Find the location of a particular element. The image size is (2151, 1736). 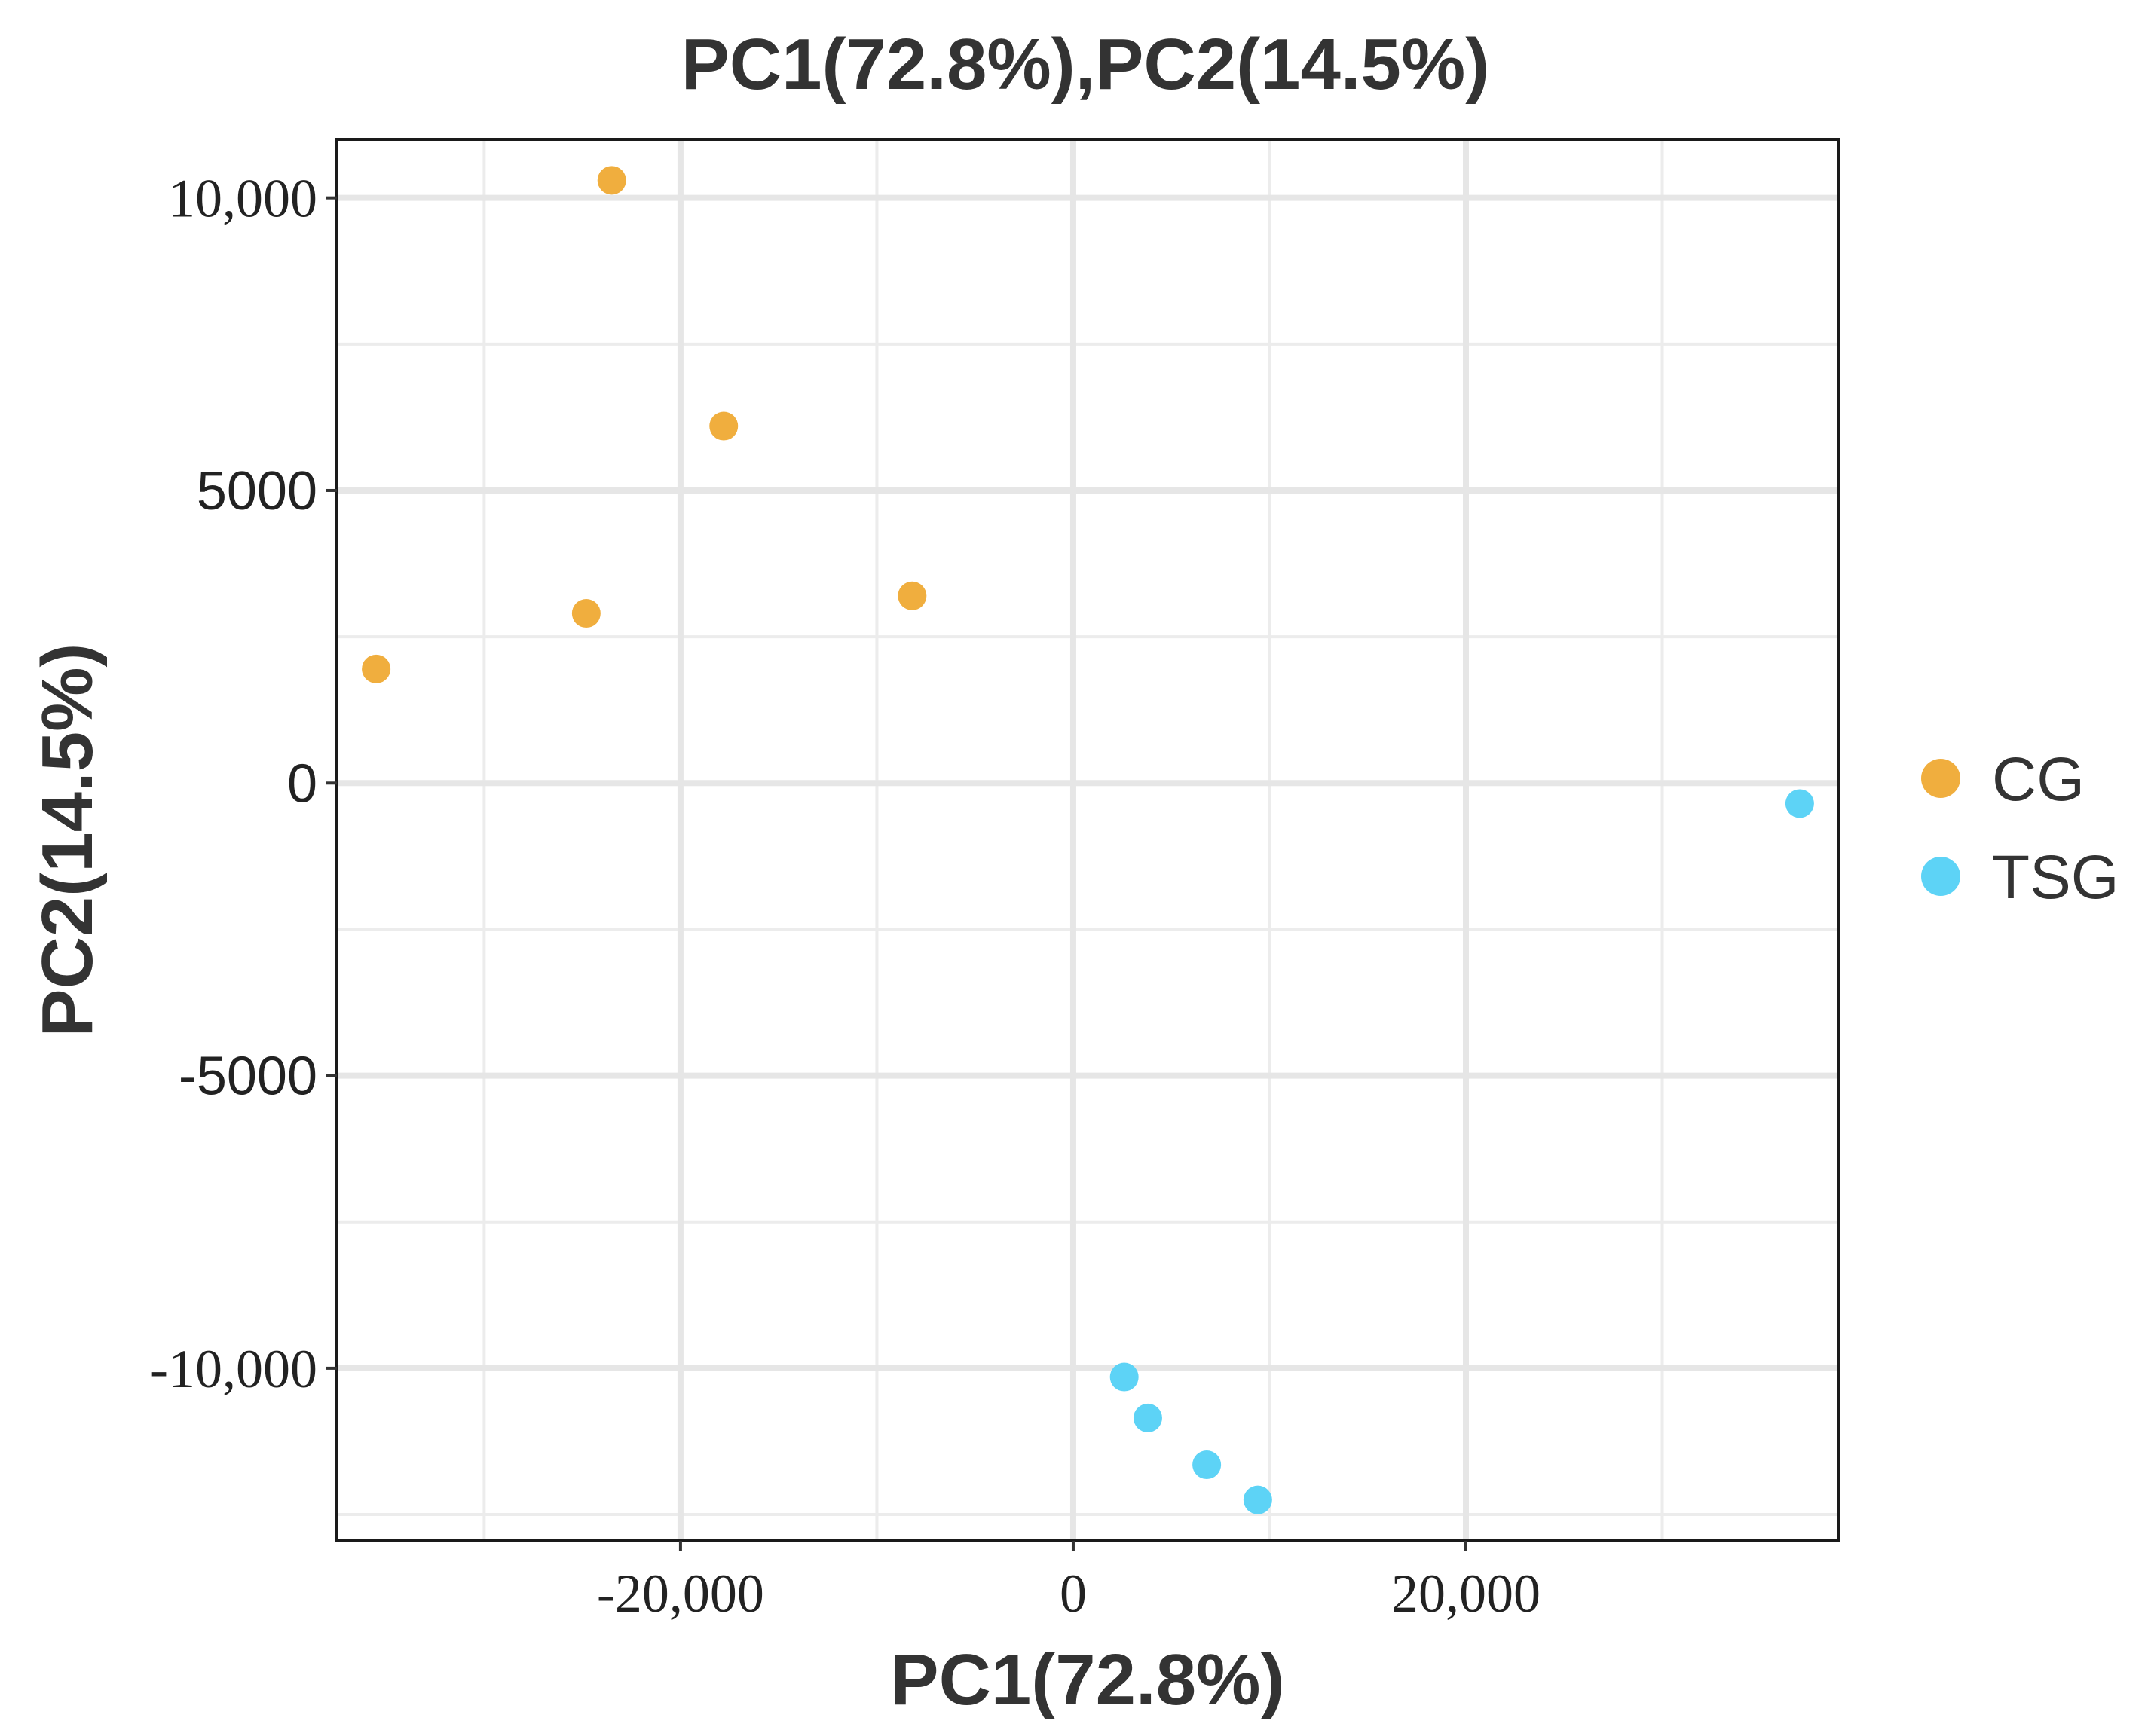

legend-label-cg: CG is located at coordinates (2038, 779).